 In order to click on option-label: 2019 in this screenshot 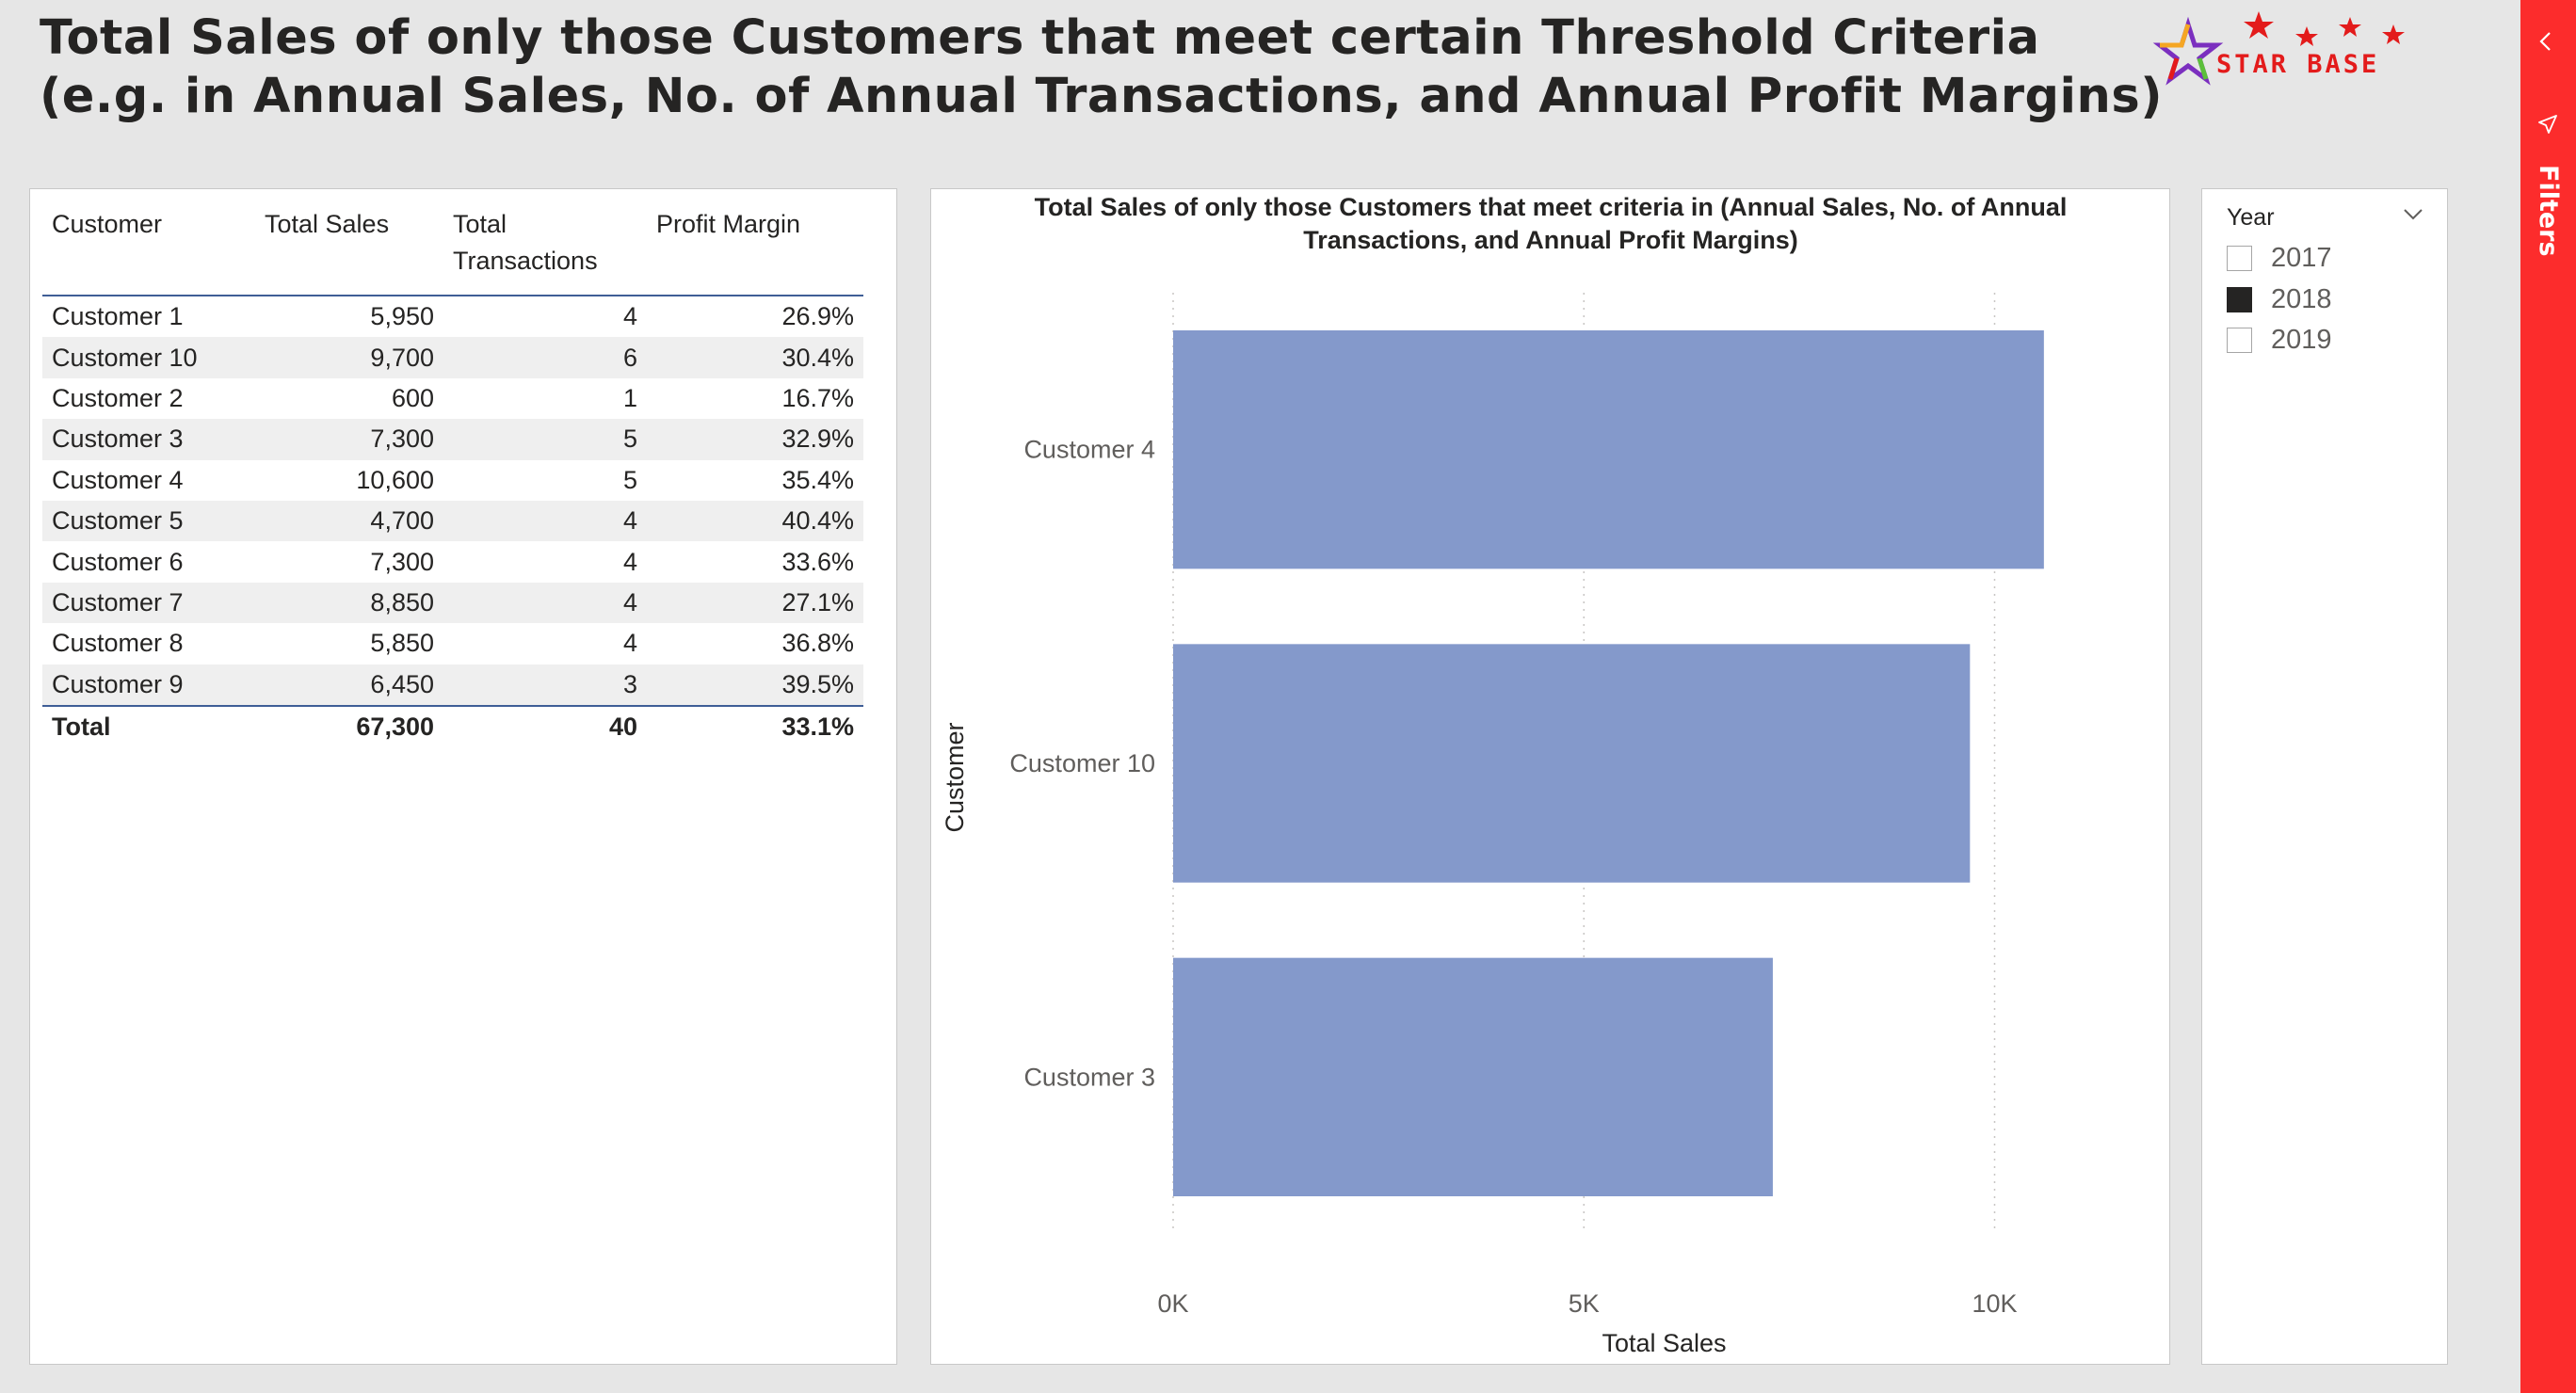, I will do `click(2301, 340)`.